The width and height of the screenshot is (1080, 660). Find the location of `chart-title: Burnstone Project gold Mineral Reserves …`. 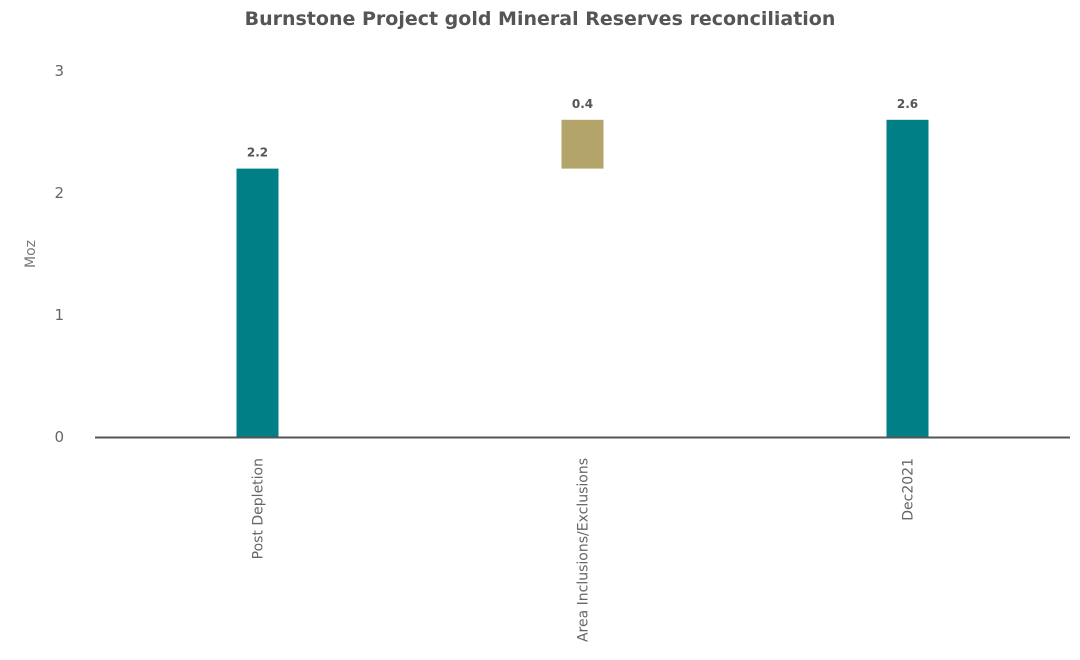

chart-title: Burnstone Project gold Mineral Reserves … is located at coordinates (540, 19).